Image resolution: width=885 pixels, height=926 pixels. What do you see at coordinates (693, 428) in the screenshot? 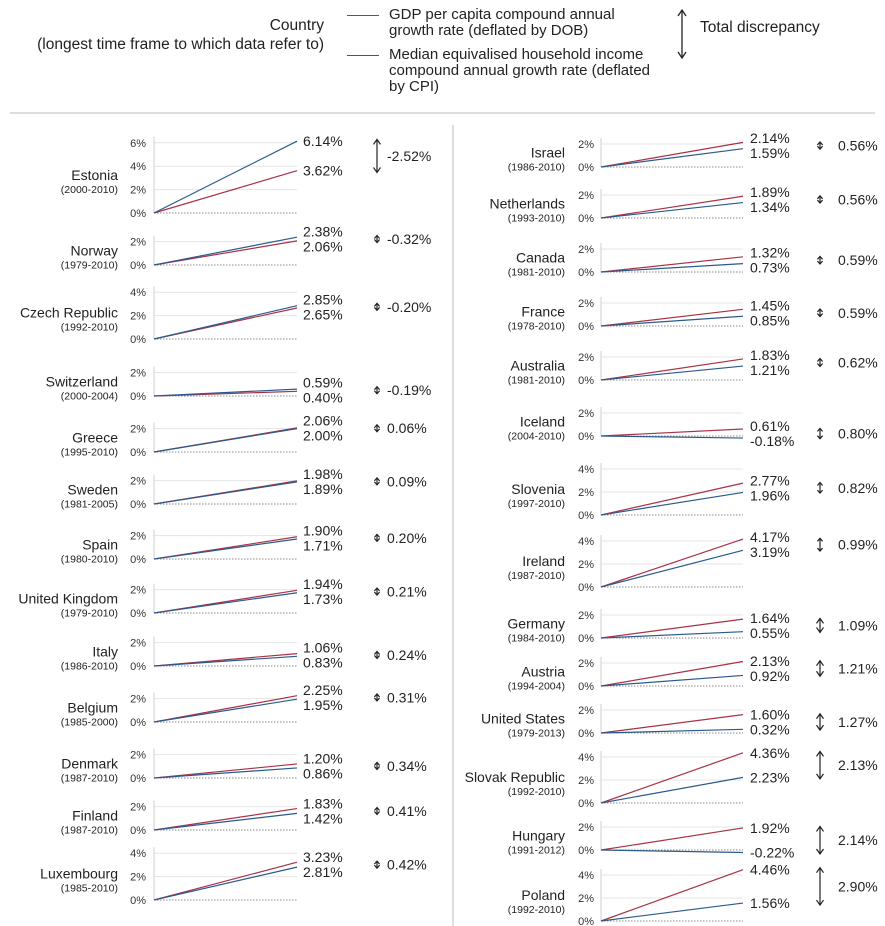
I see `country-row-iceland: 2% 0% 0.61%-0.18% Iceland(2004-2010) 0.80%` at bounding box center [693, 428].